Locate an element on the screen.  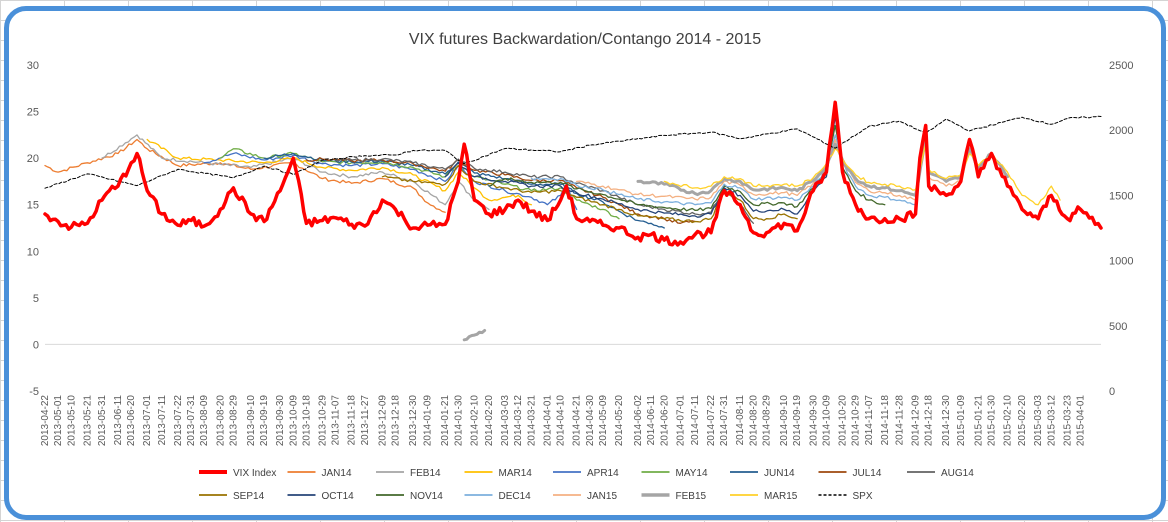
x-tick-label: 2014-07-22 is located at coordinates (711, 421).